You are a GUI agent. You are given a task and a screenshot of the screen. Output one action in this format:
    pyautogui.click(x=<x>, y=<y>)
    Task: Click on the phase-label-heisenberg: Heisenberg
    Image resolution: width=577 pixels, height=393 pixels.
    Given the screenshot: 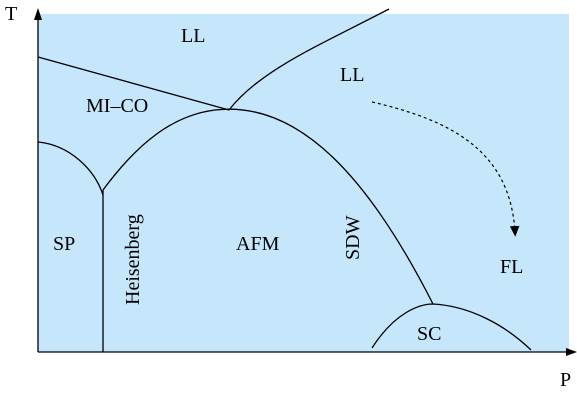 What is the action you would take?
    pyautogui.click(x=133, y=259)
    